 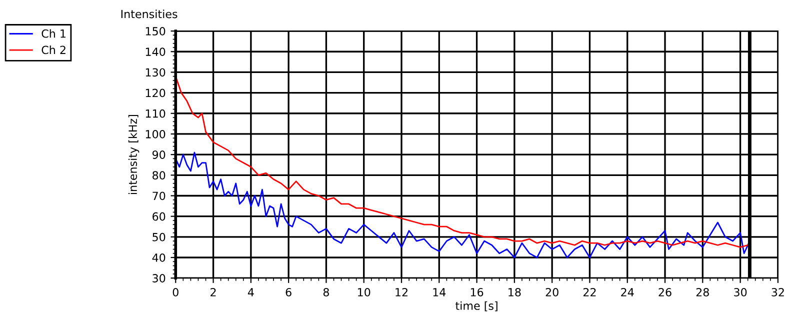 I want to click on y-tick-label: 120, so click(x=156, y=93).